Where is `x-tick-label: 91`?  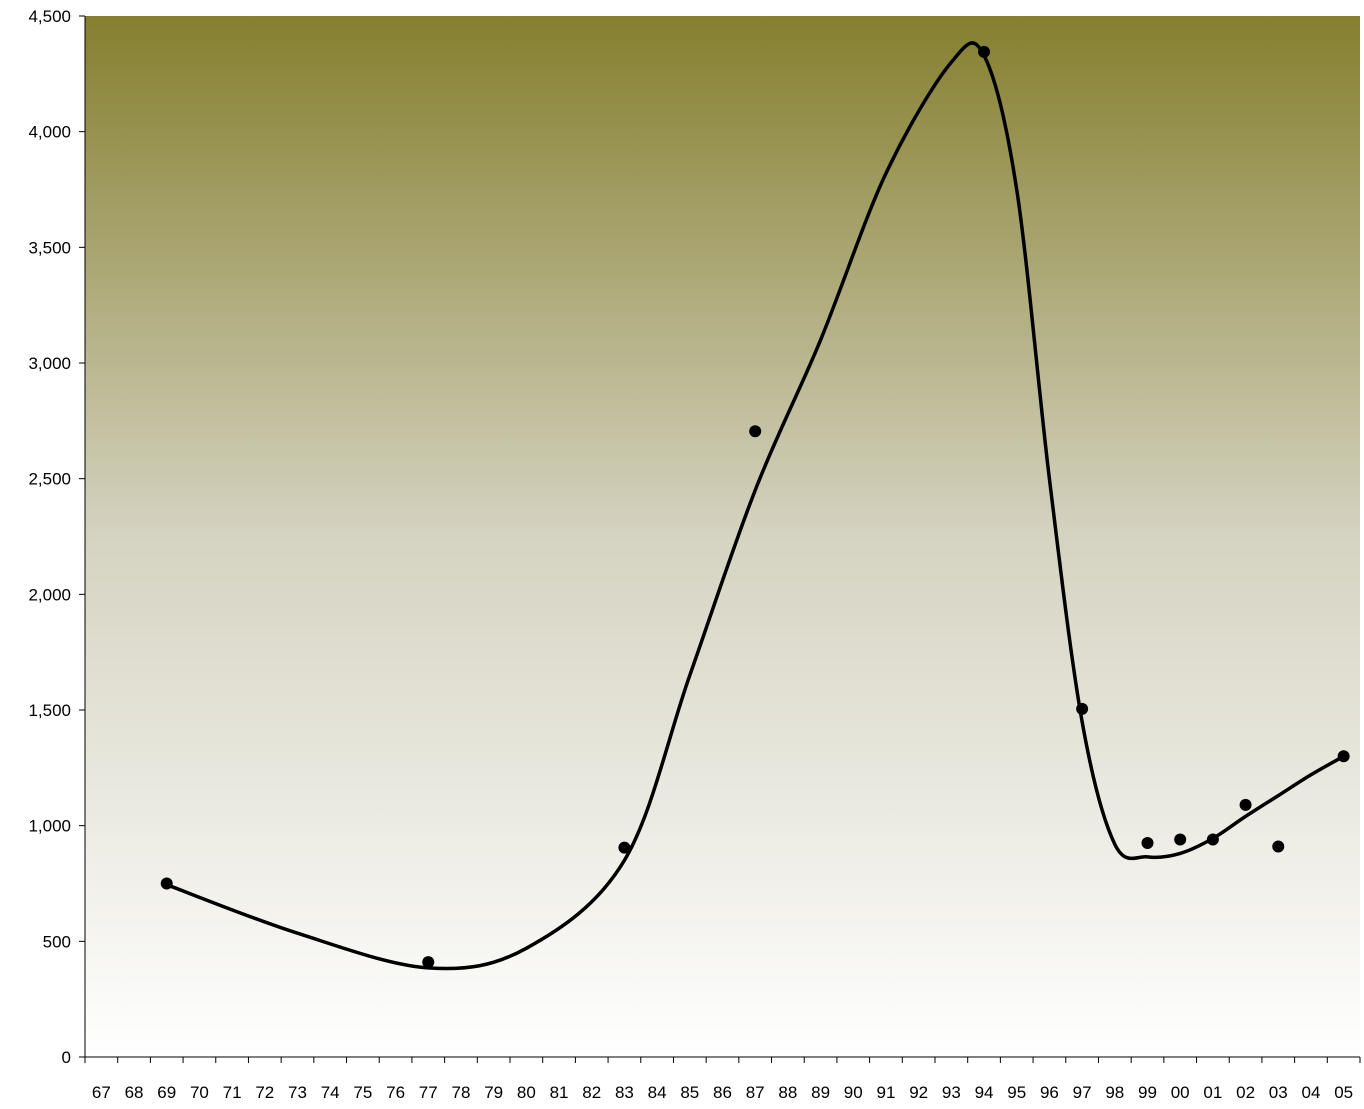 x-tick-label: 91 is located at coordinates (886, 1092).